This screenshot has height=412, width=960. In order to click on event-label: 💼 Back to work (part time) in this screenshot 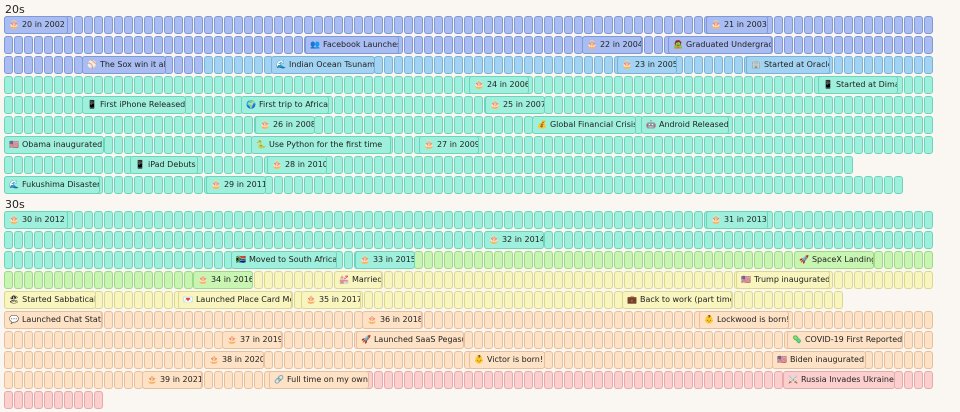, I will do `click(677, 300)`.